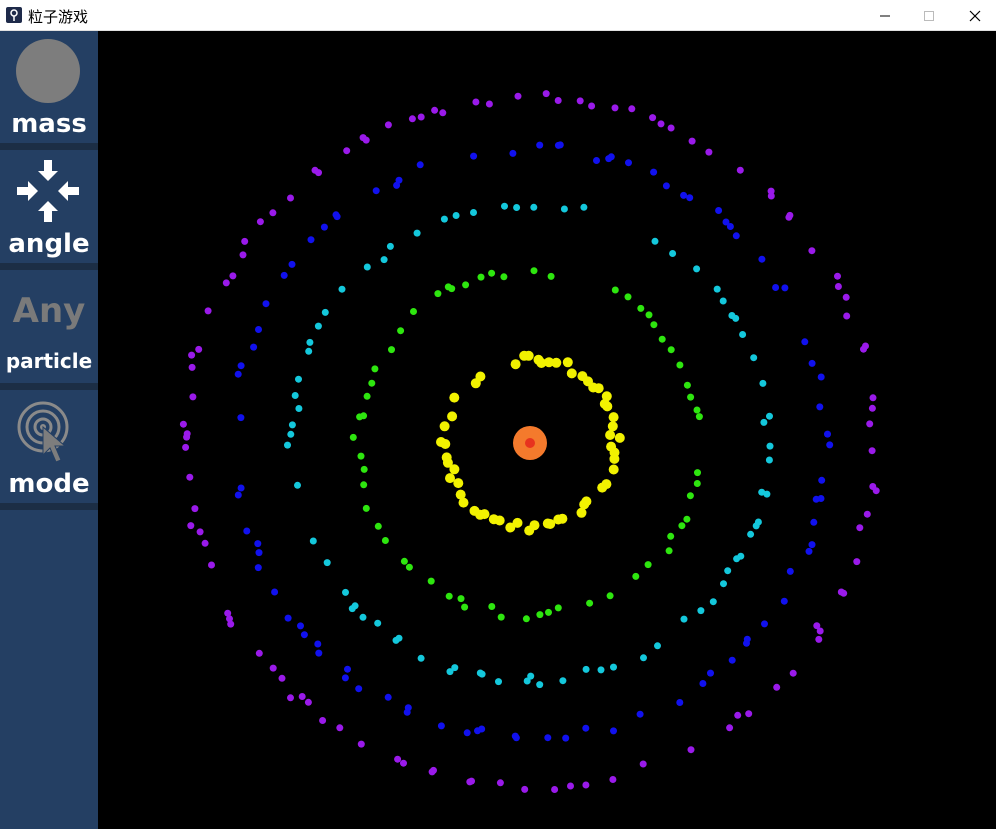  Describe the element at coordinates (49, 206) in the screenshot. I see `angle-tool-button: angle` at that location.